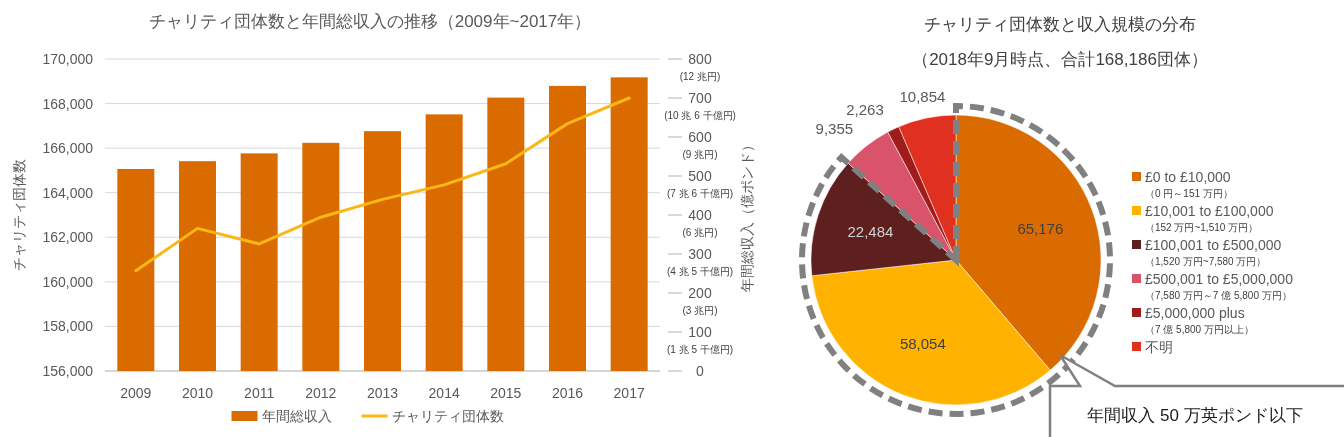  Describe the element at coordinates (447, 416) in the screenshot. I see `legend-label: チャリティ団体数` at that location.